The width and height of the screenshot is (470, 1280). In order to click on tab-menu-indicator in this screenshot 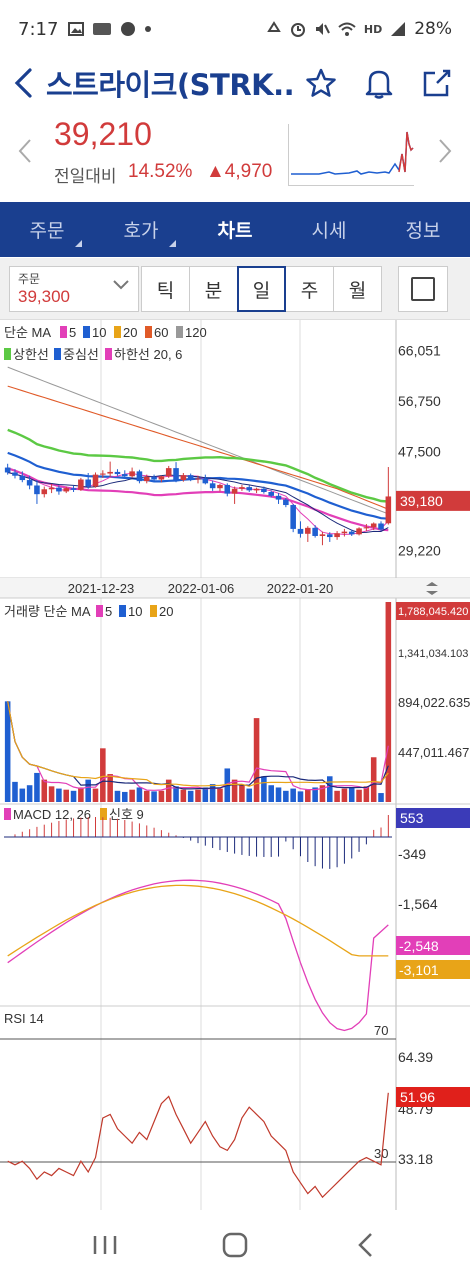, I will do `click(78, 243)`.